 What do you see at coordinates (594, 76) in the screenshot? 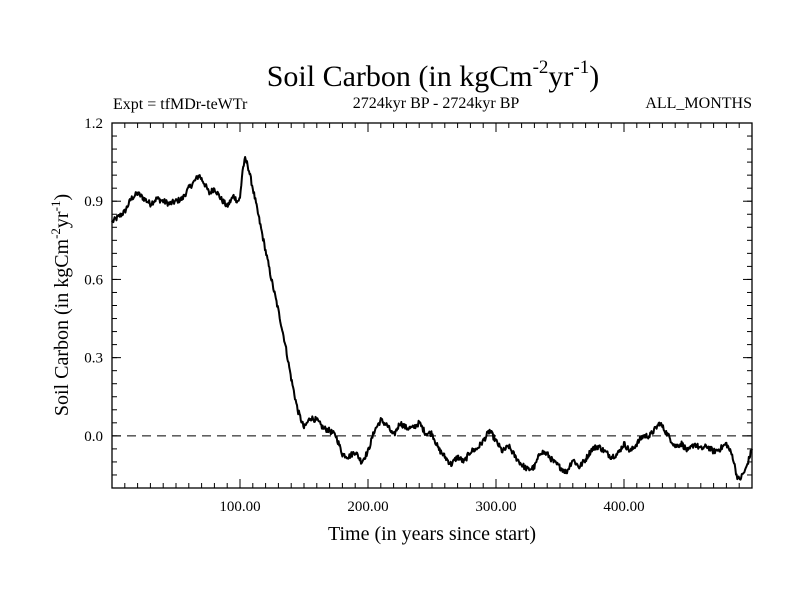
I see `chart-title-end: )` at bounding box center [594, 76].